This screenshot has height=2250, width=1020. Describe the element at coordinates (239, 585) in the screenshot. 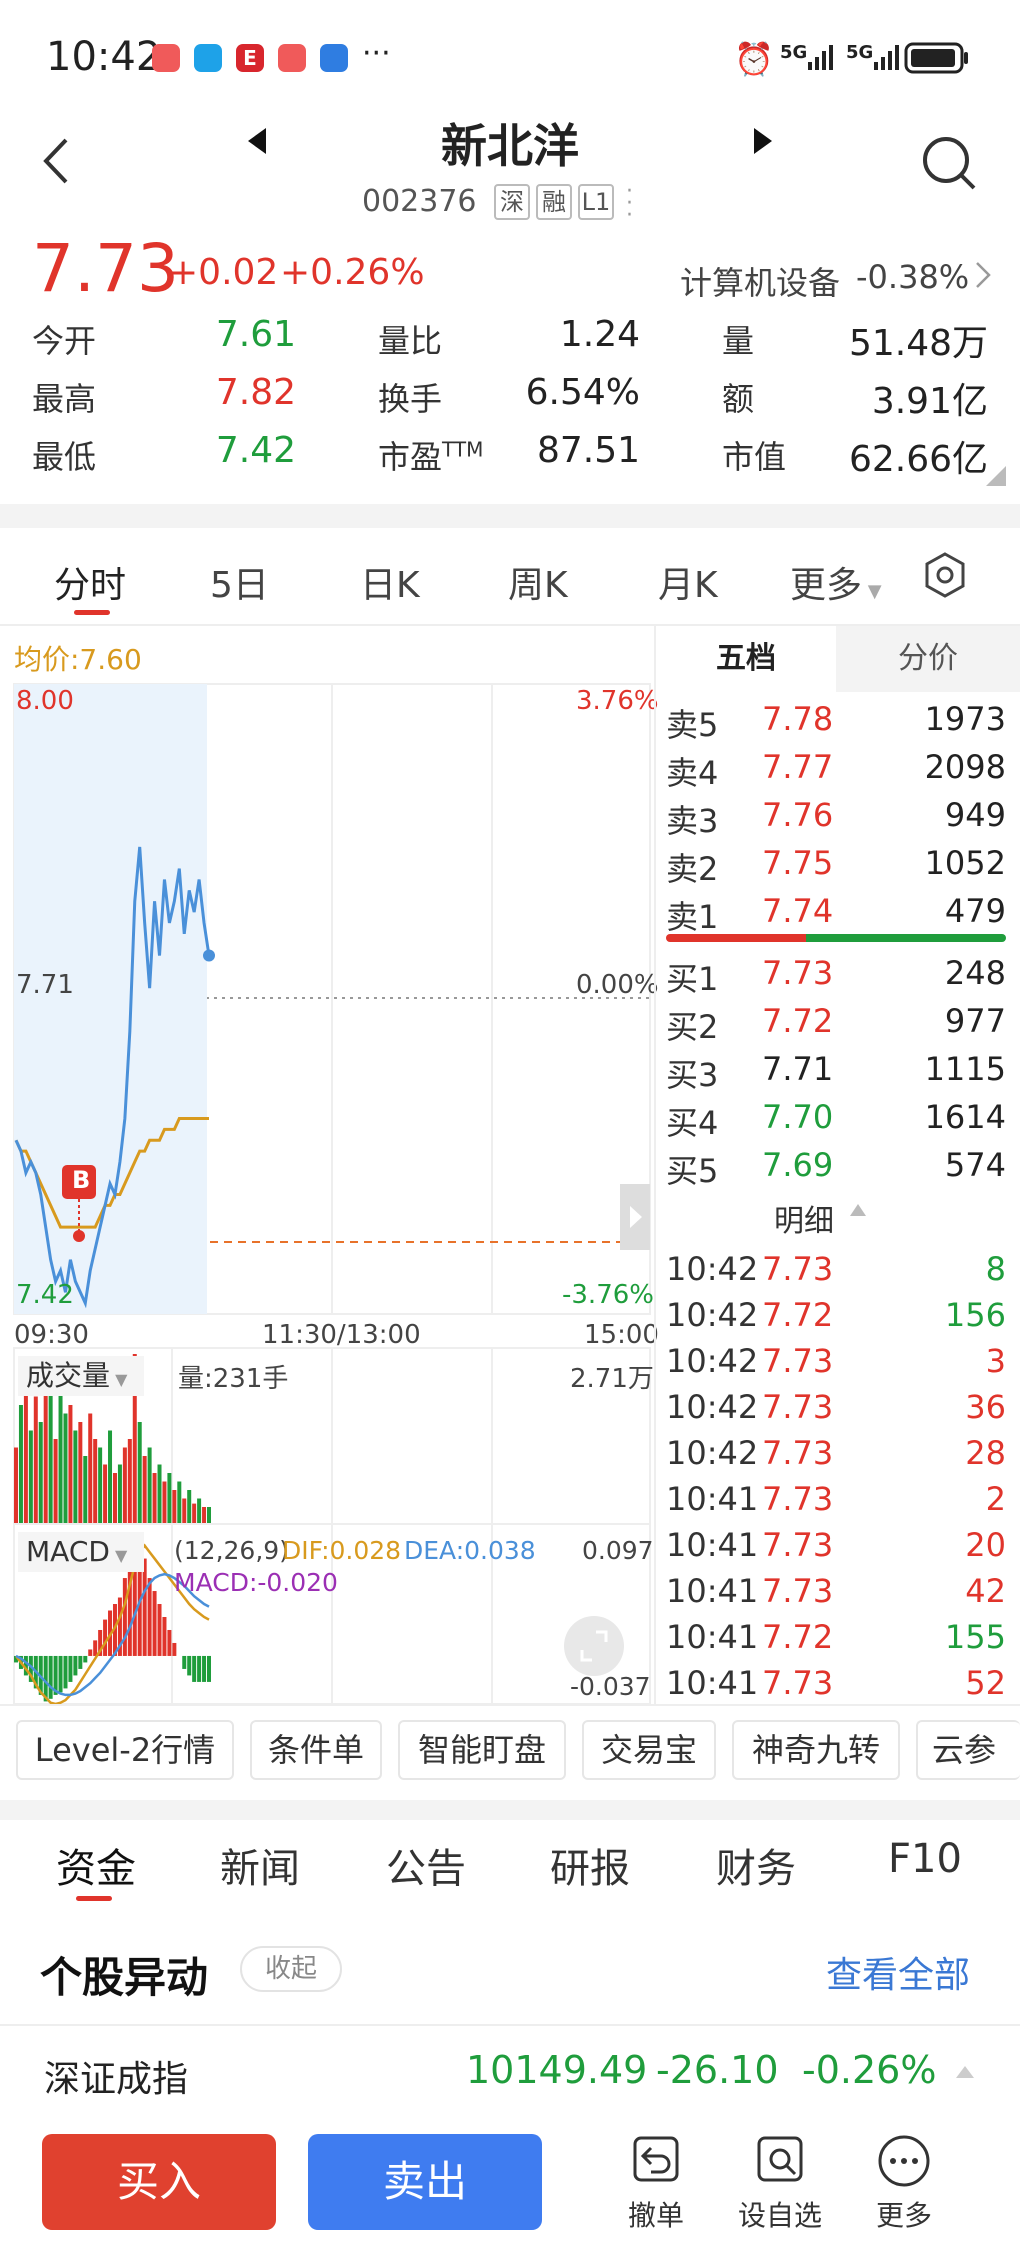

I see `tab-5day: 5日` at that location.